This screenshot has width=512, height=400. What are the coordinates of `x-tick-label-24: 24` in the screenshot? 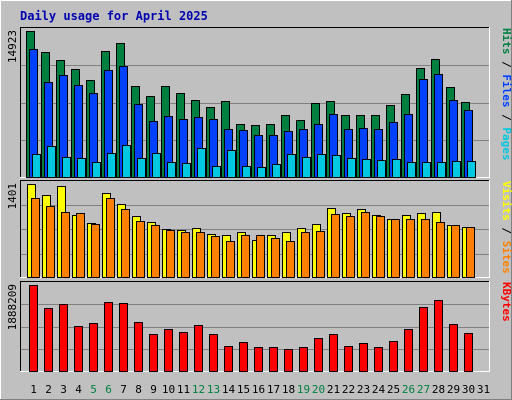 It's located at (379, 389).